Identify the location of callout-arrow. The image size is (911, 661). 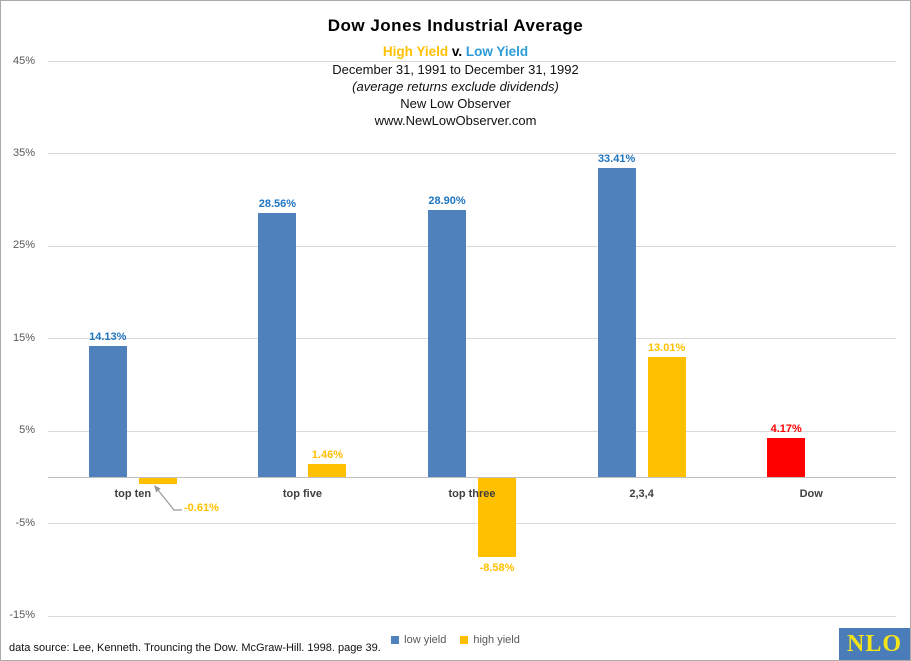
(168, 498).